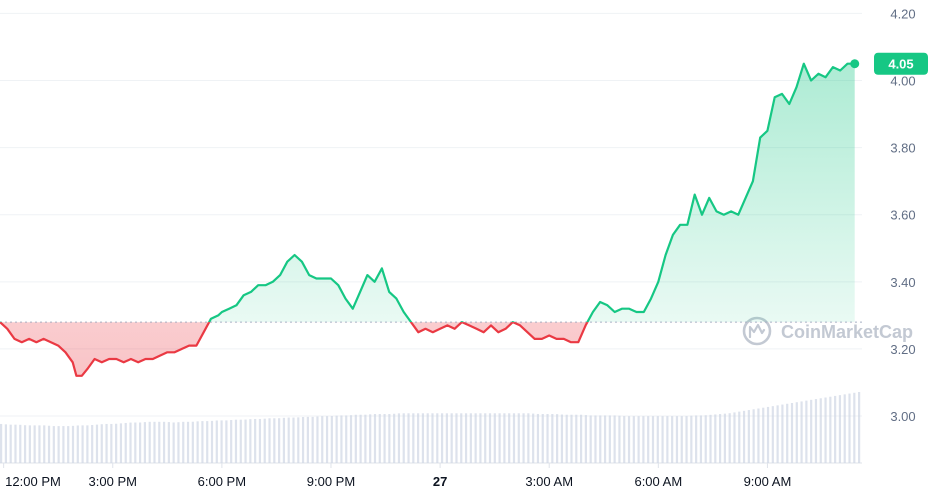 This screenshot has width=928, height=495. What do you see at coordinates (33, 481) in the screenshot?
I see `x-tick-label: 12:00 PM` at bounding box center [33, 481].